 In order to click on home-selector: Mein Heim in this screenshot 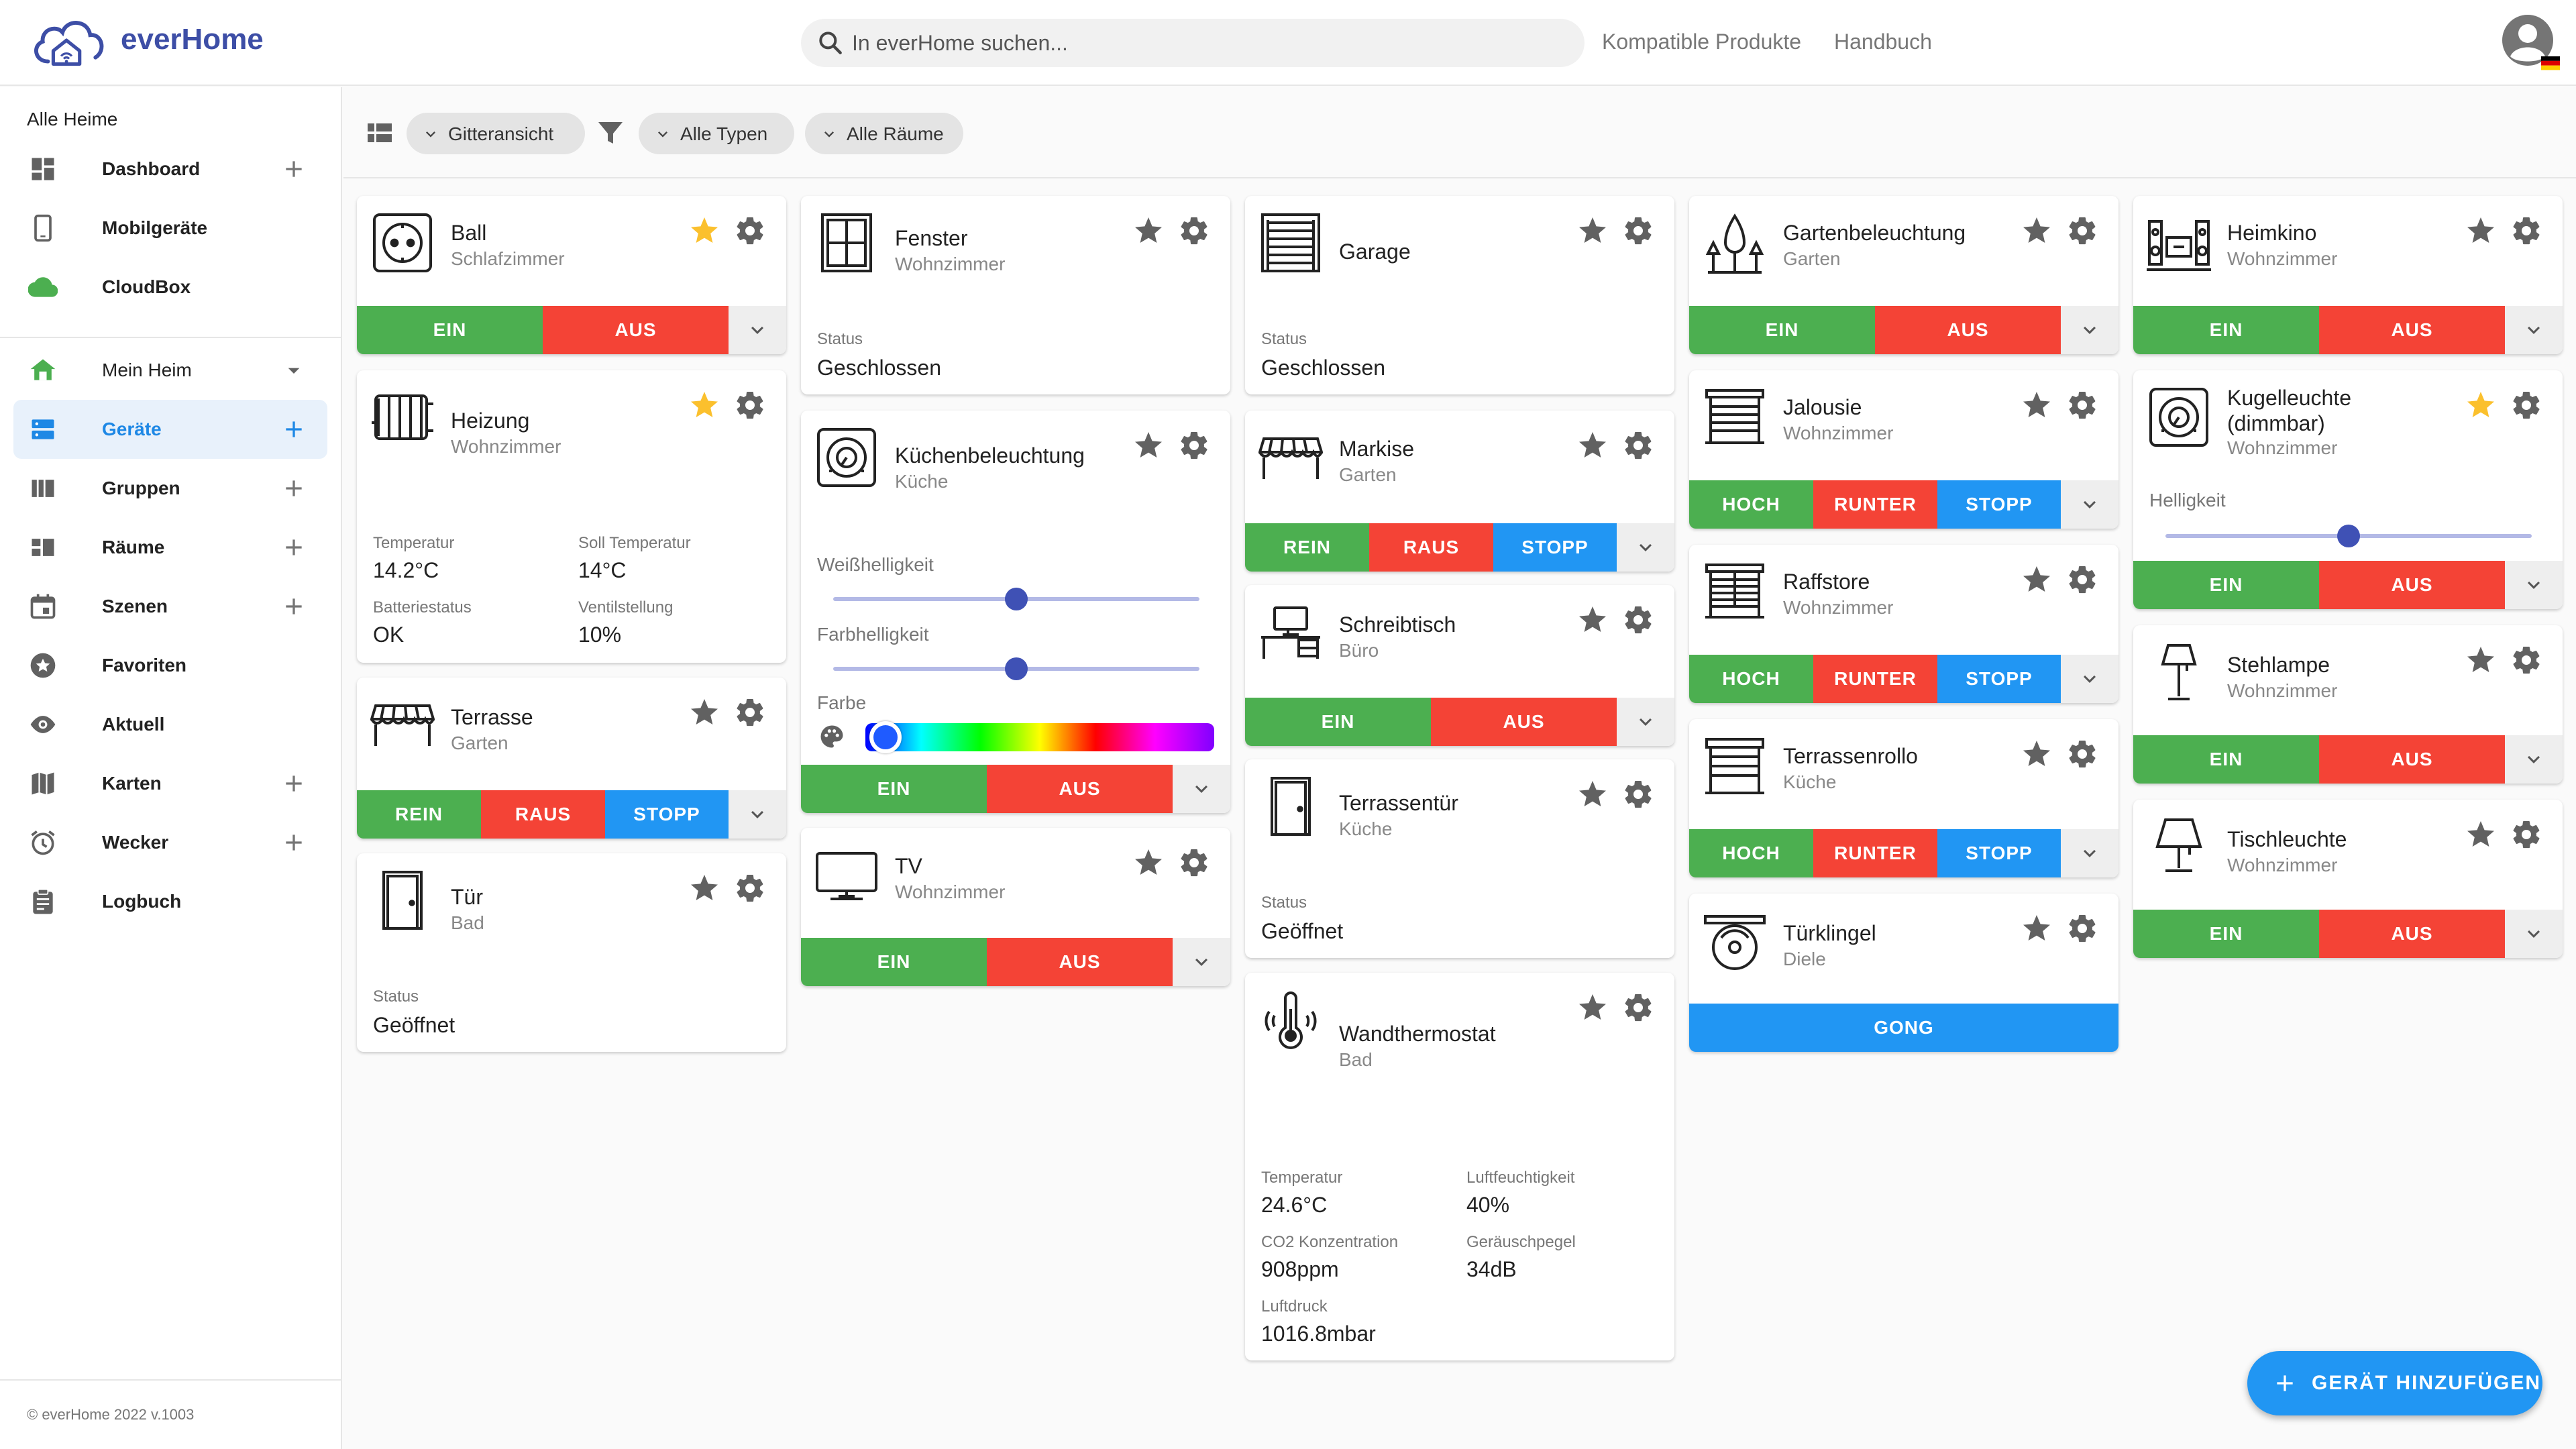, I will do `click(170, 370)`.